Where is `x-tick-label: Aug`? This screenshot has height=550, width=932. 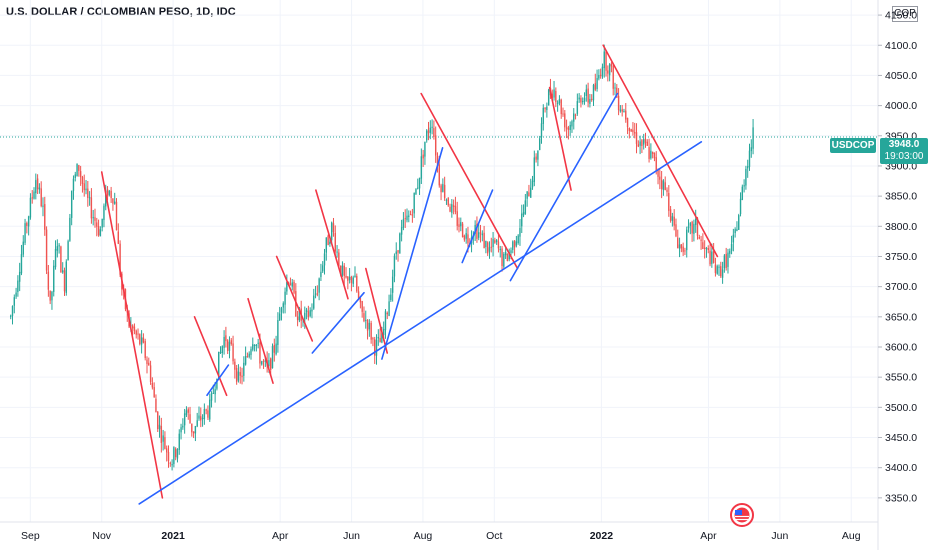
x-tick-label: Aug is located at coordinates (851, 536).